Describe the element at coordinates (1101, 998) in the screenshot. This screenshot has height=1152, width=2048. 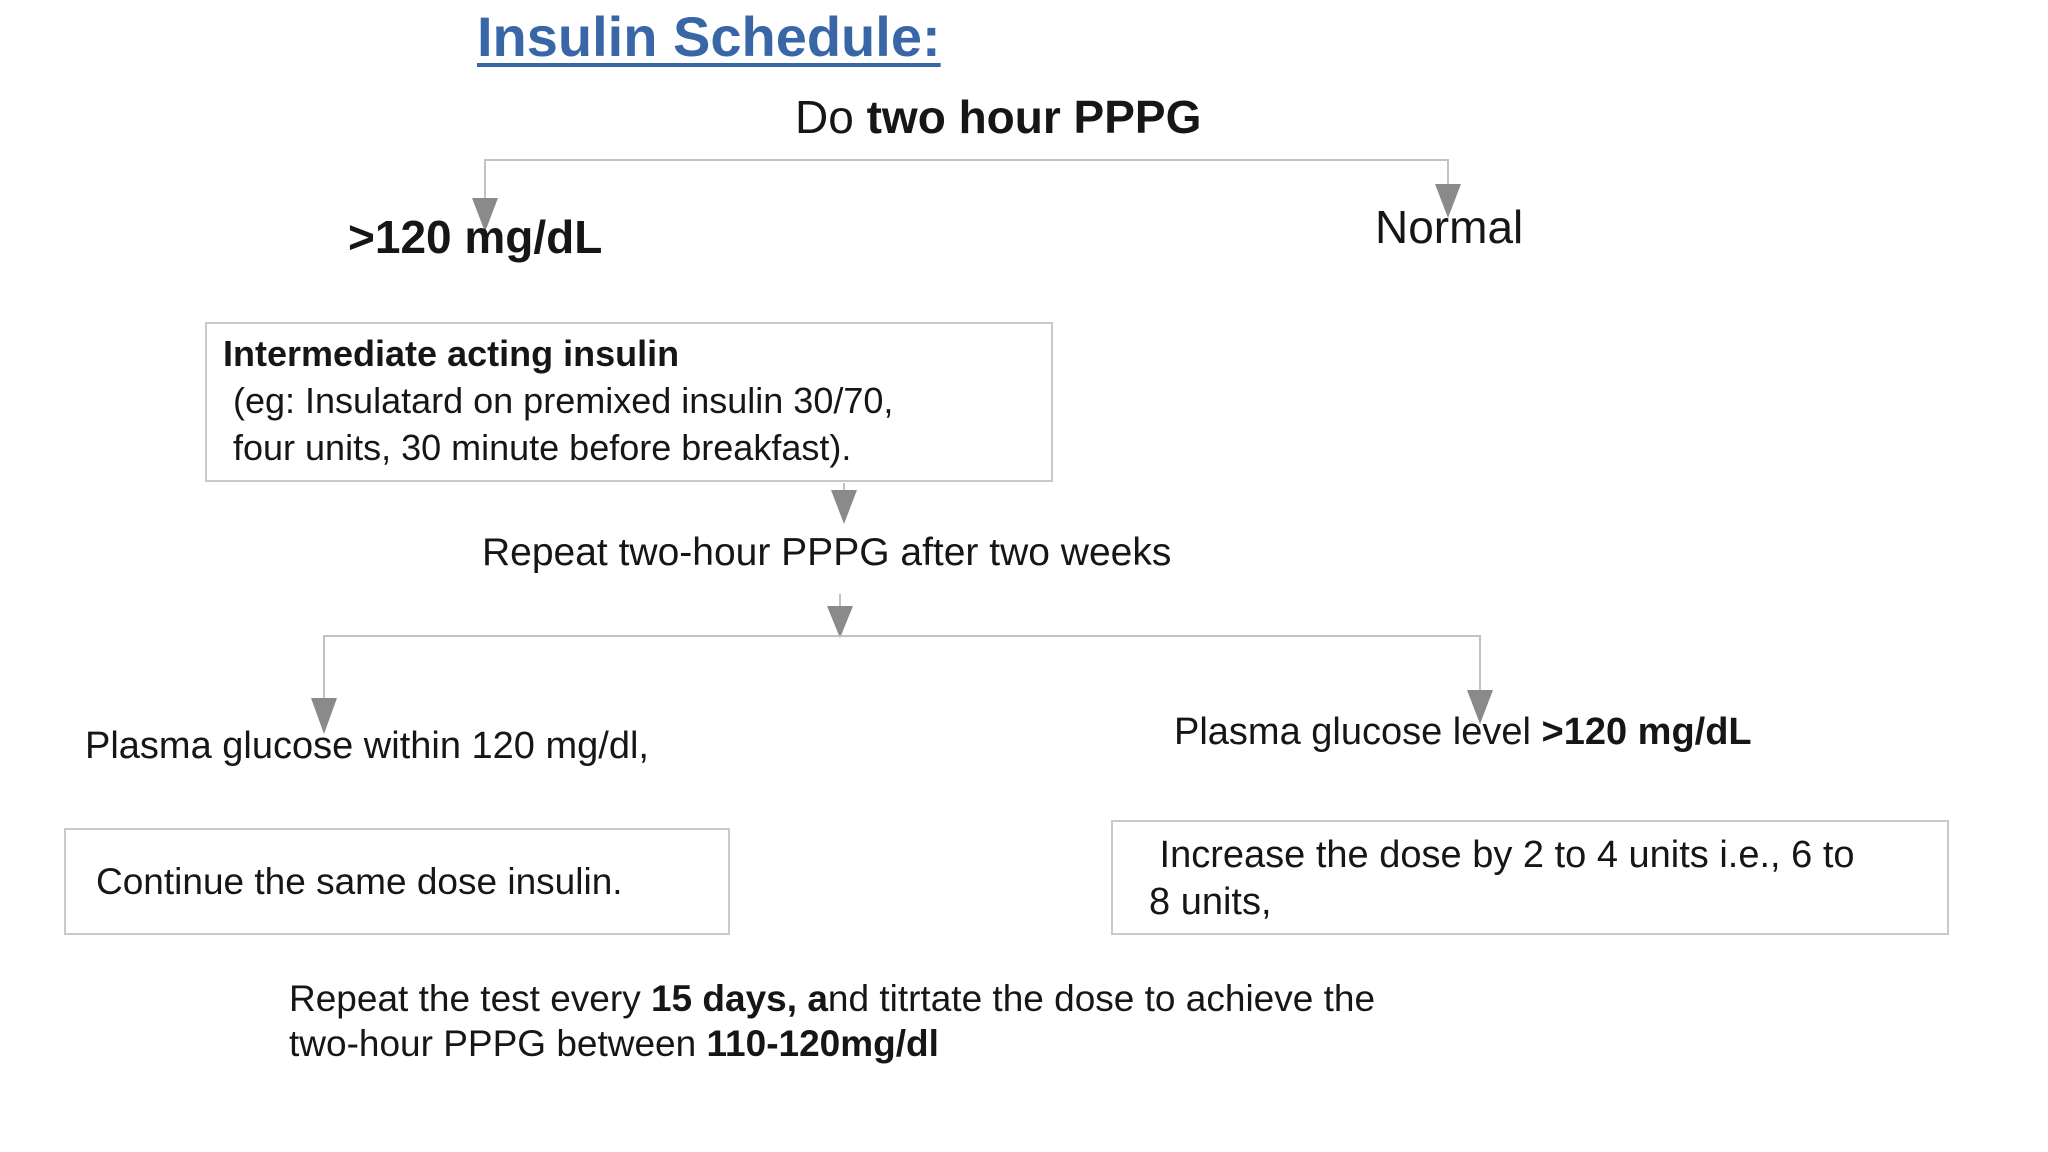
I see `footer-line1-part2: nd titrtate the dose to achieve the` at that location.